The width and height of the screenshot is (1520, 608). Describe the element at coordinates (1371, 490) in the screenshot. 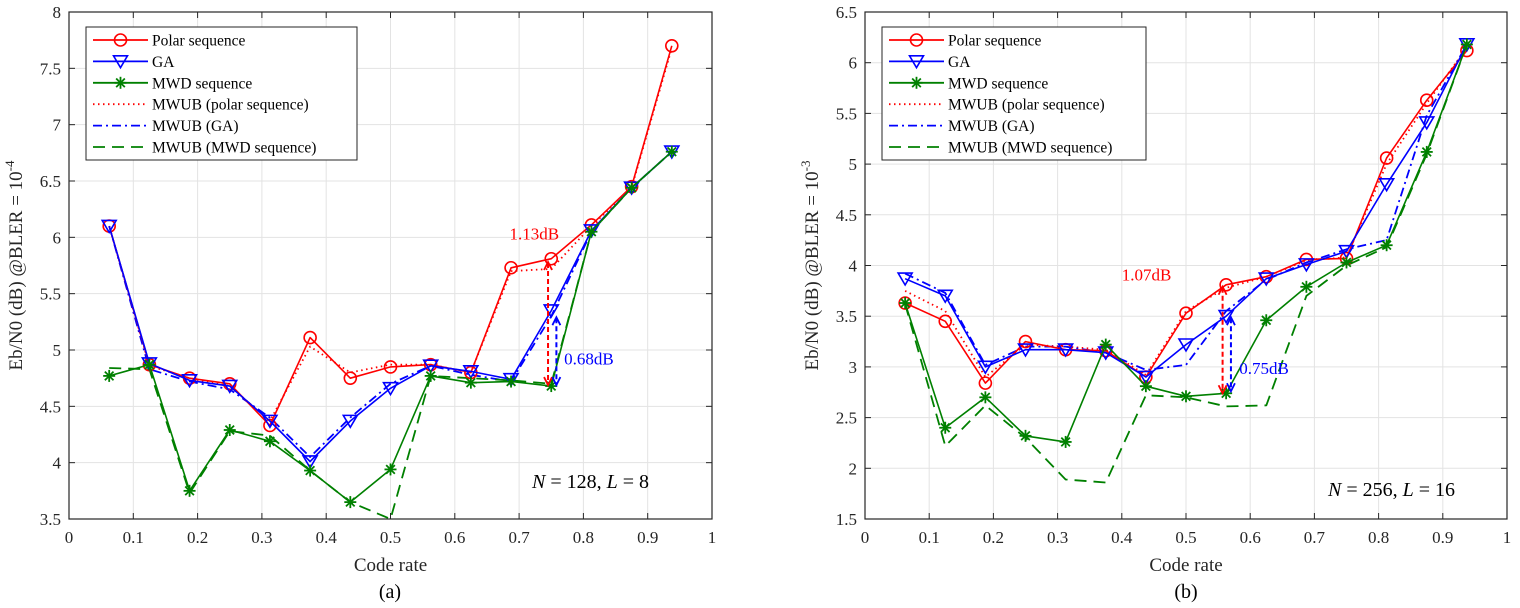

I see `param-n-value: = 256,` at that location.